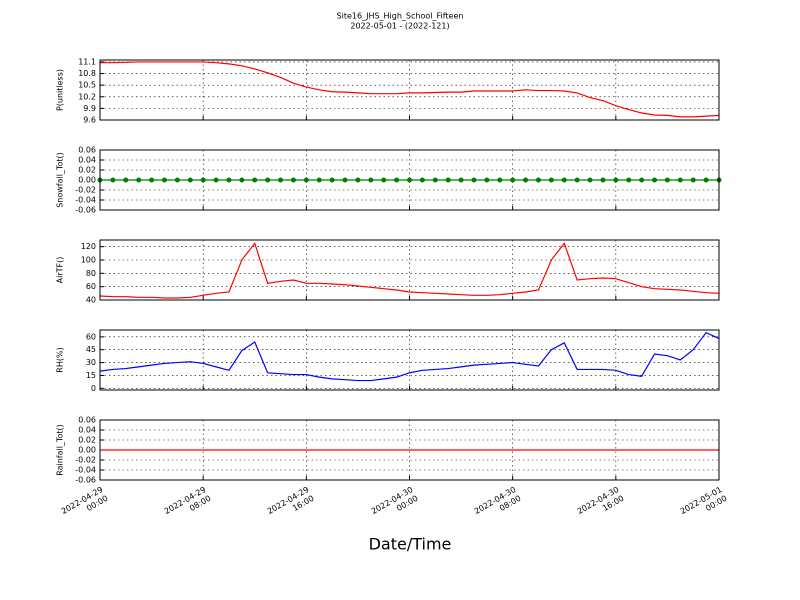 The width and height of the screenshot is (800, 600). Describe the element at coordinates (87, 61) in the screenshot. I see `y-tick-label: 11.1` at that location.